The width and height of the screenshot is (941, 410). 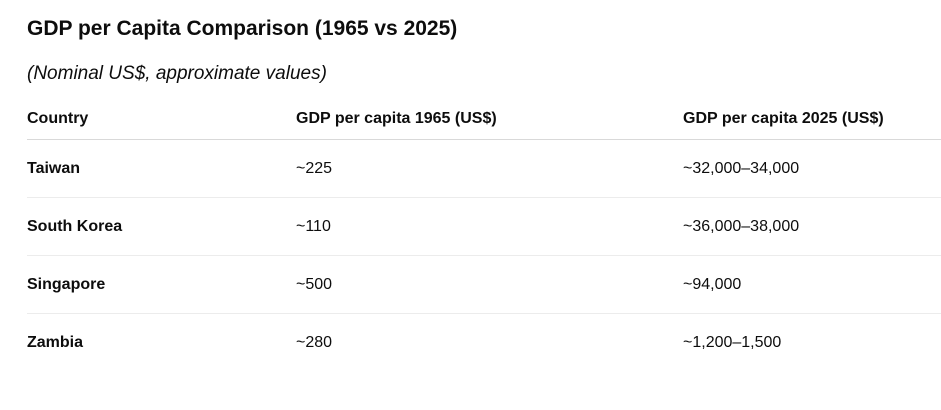 I want to click on cell-country: Singapore, so click(x=161, y=284).